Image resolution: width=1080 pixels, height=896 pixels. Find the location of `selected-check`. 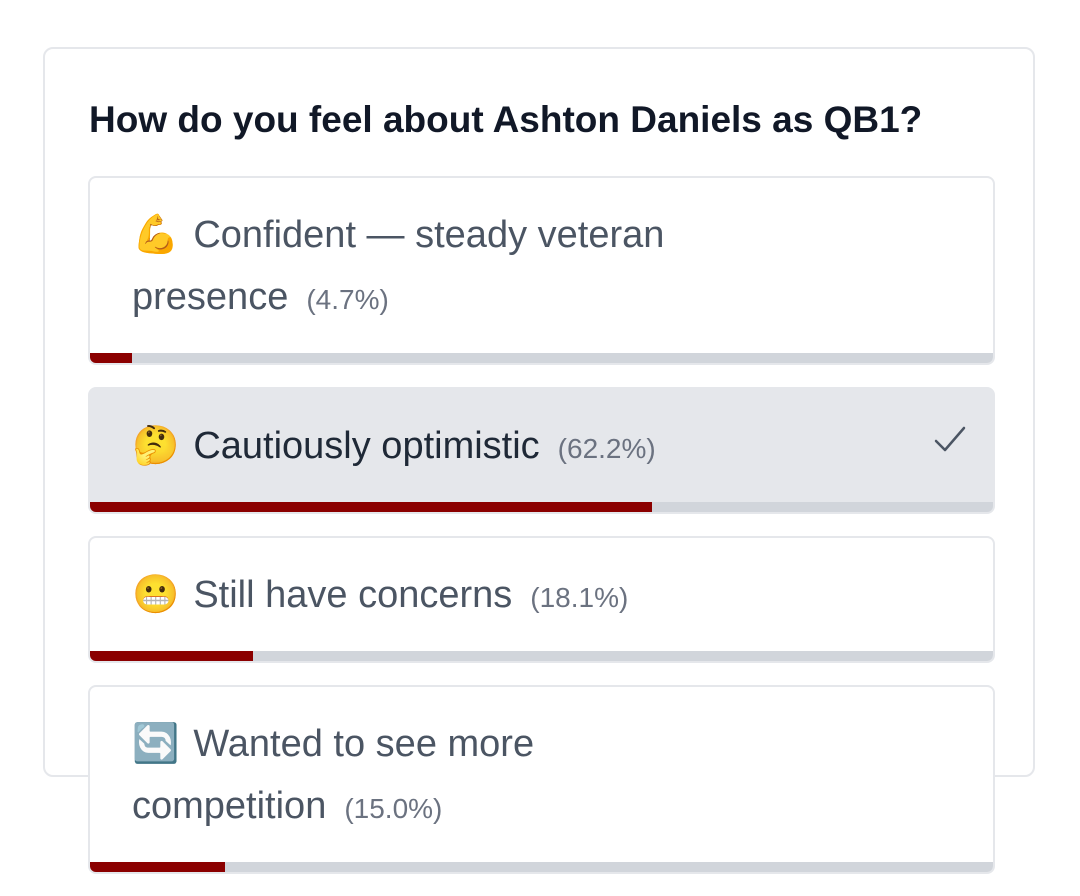

selected-check is located at coordinates (950, 439).